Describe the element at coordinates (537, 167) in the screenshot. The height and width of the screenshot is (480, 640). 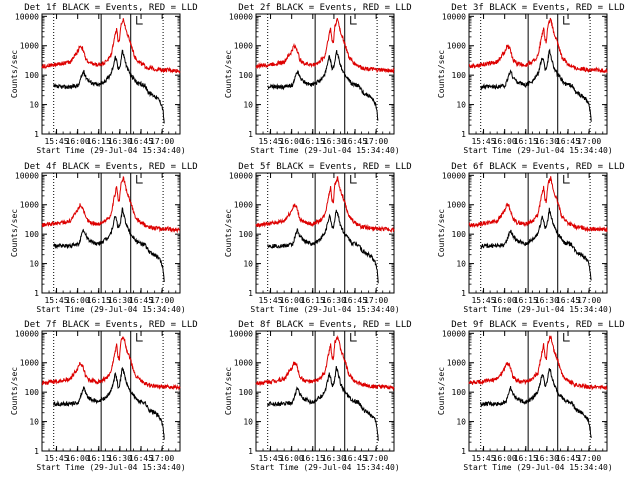
I see `panel-title: Det 6f BLACK = Events, RED = LLD` at that location.